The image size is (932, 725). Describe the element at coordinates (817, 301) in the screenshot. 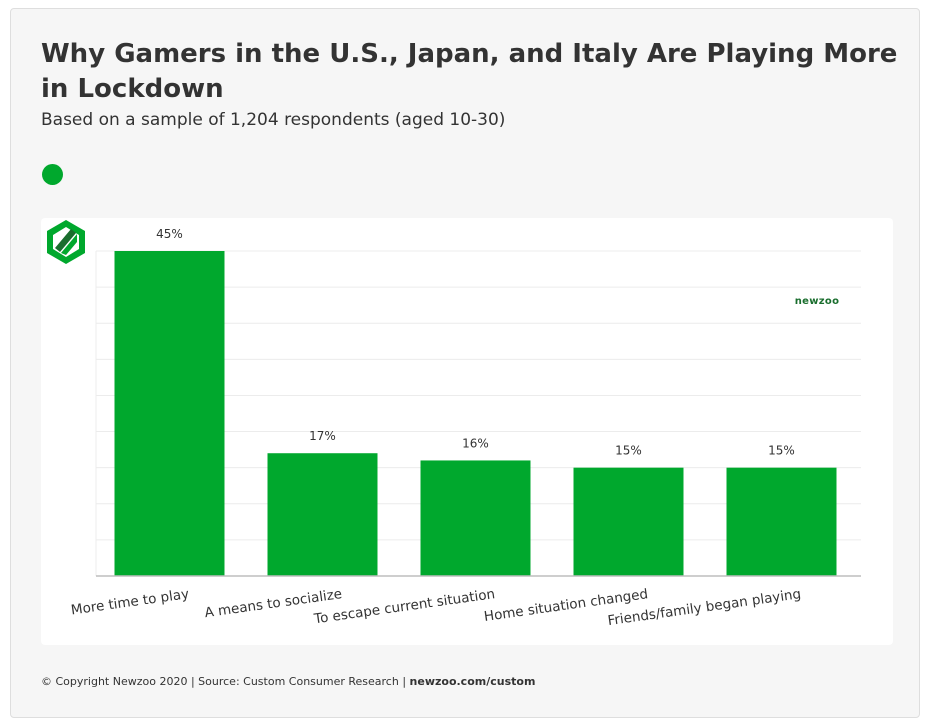

I see `logo-text: newzoo` at that location.